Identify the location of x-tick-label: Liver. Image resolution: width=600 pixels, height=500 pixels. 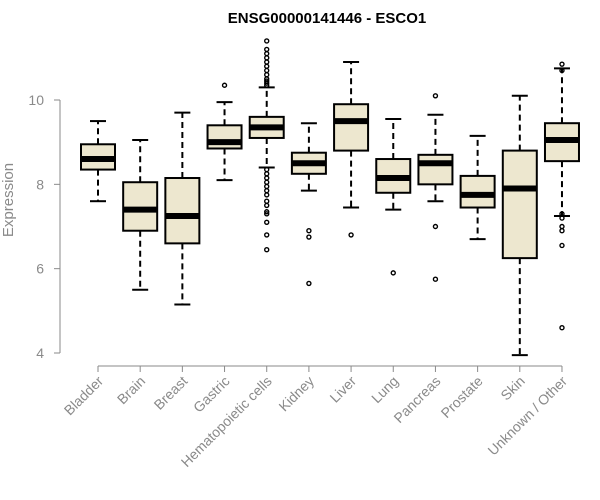
(342, 389).